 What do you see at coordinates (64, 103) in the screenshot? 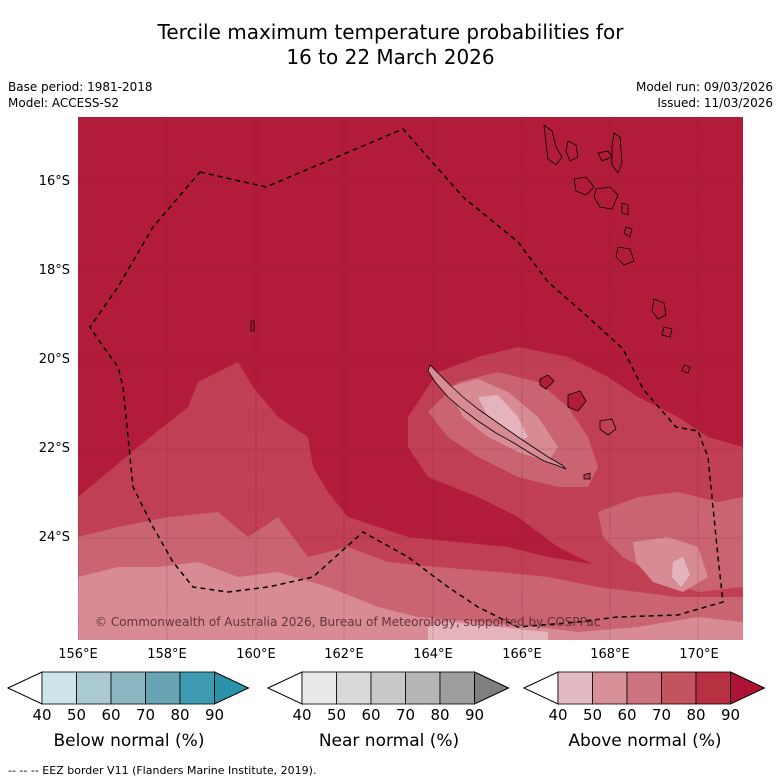
I see `model-name: Model: ACCESS-S2` at bounding box center [64, 103].